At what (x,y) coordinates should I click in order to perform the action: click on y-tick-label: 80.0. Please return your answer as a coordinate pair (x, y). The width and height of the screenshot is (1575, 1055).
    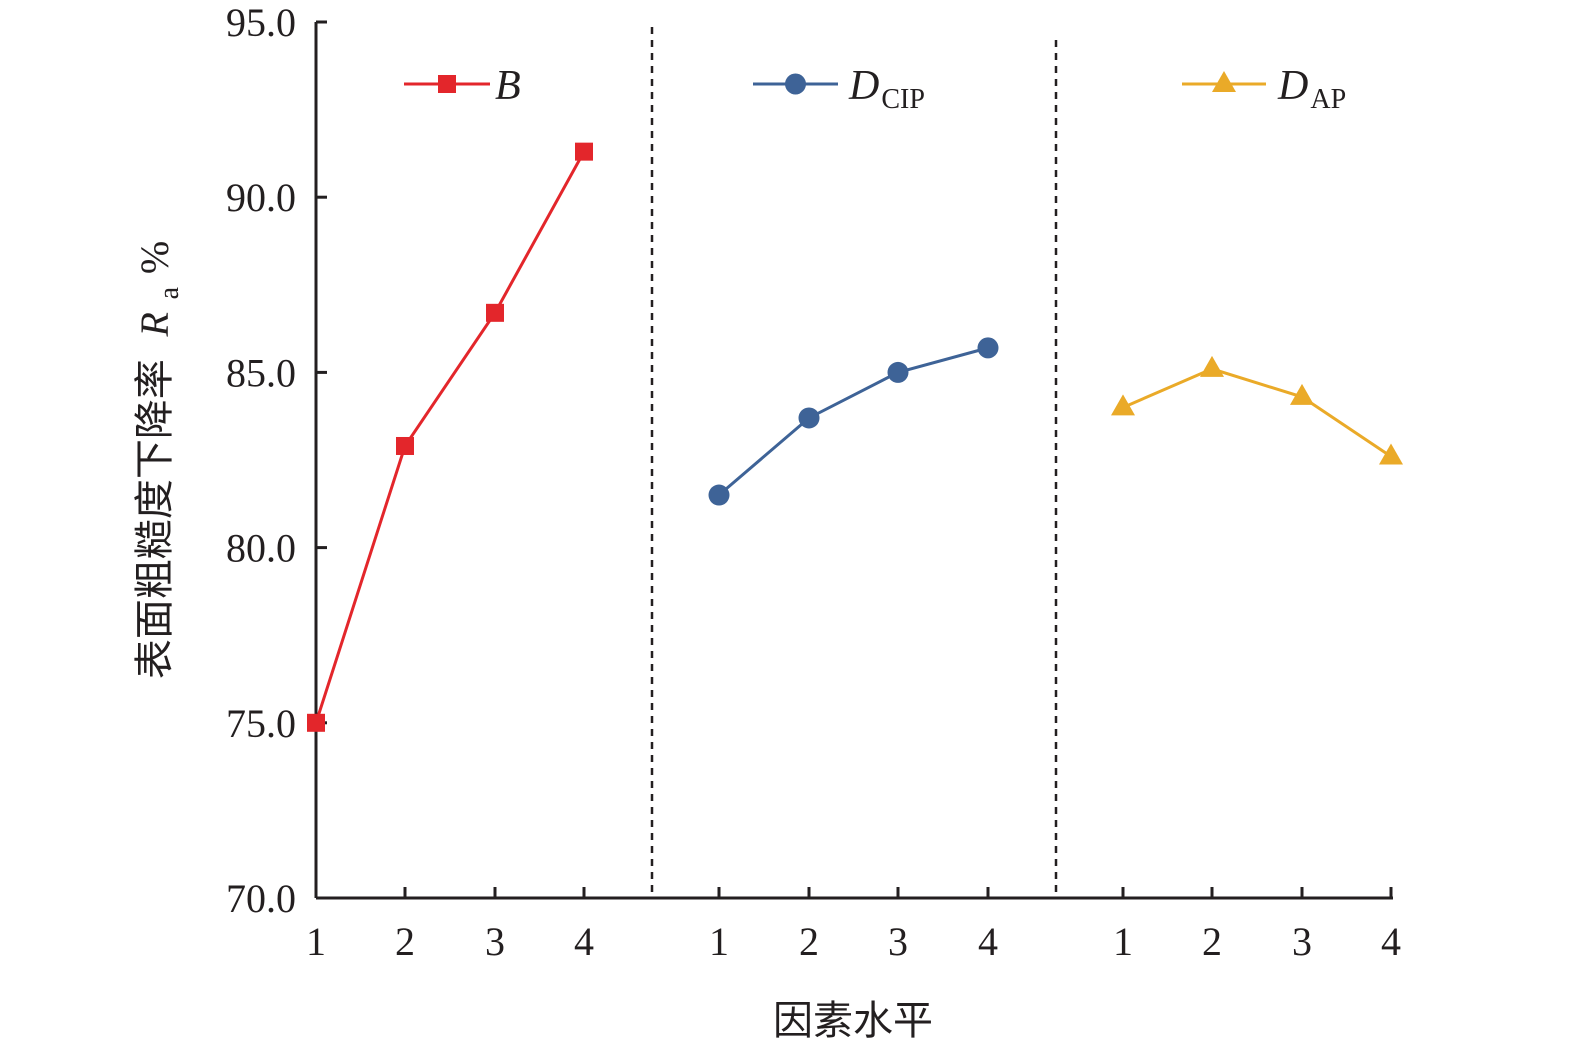
    Looking at the image, I should click on (261, 548).